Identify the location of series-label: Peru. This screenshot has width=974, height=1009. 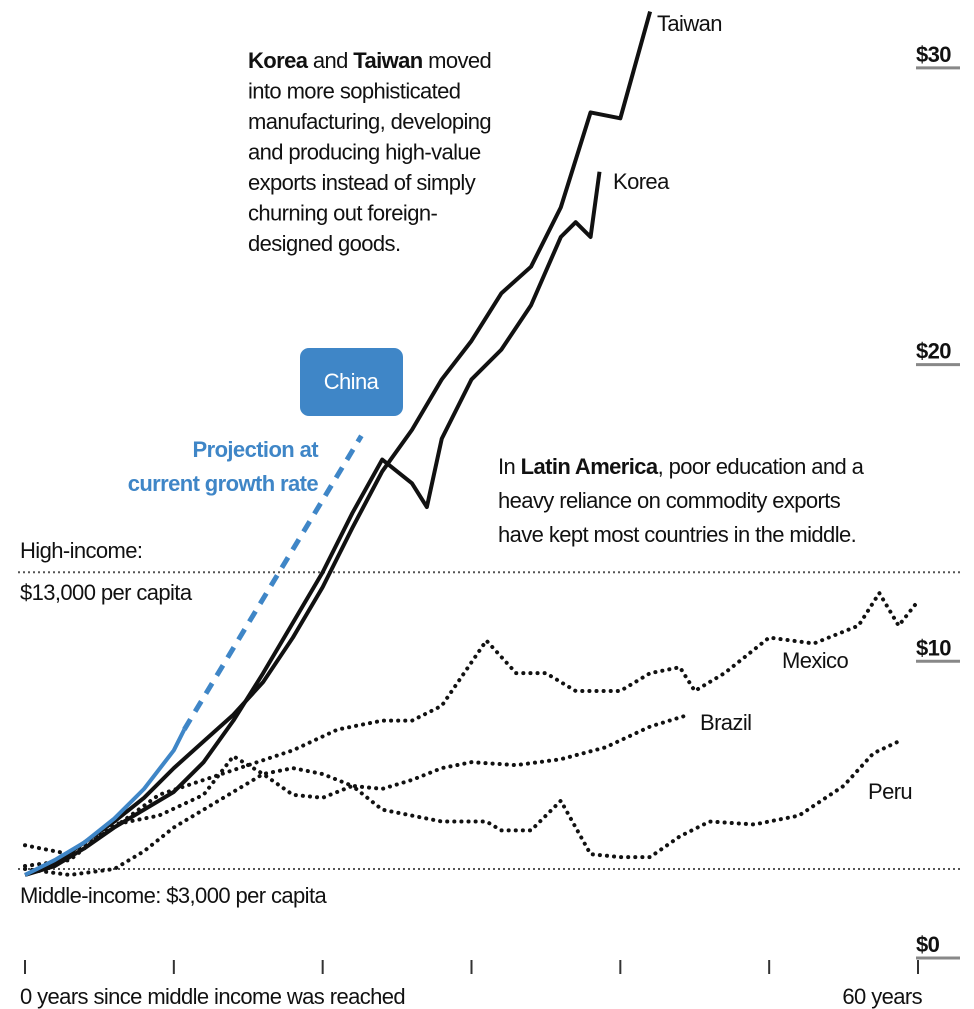
(890, 791).